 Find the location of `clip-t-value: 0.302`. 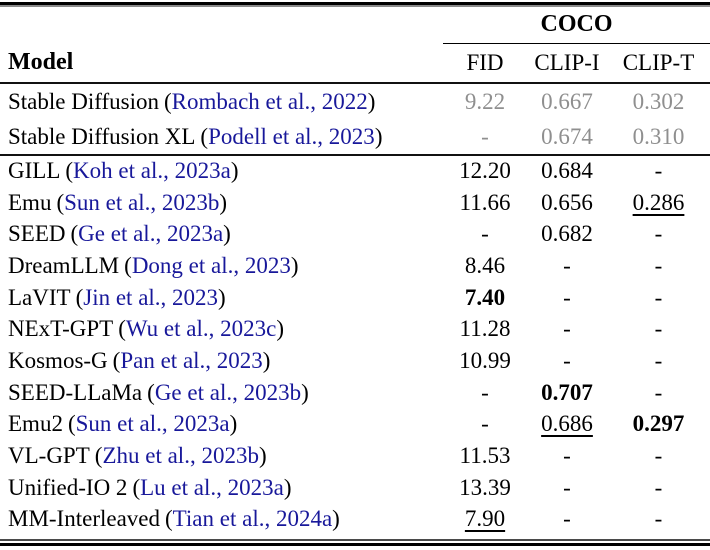

clip-t-value: 0.302 is located at coordinates (658, 101).